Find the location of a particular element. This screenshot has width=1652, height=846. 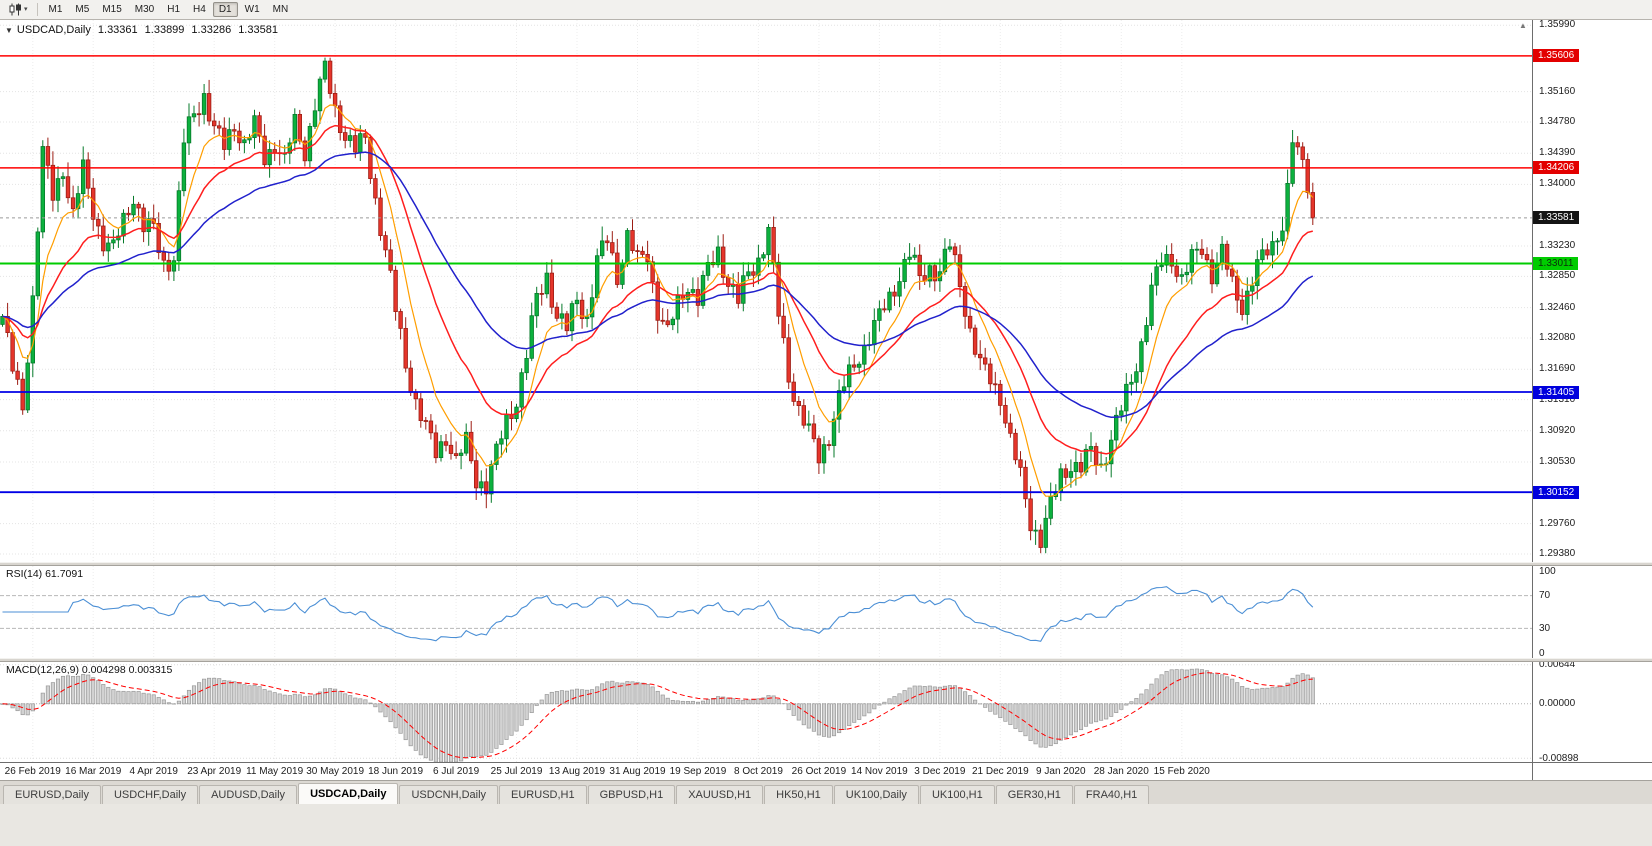

rsi-label: RSI(14) 61.7091 is located at coordinates (45, 574).